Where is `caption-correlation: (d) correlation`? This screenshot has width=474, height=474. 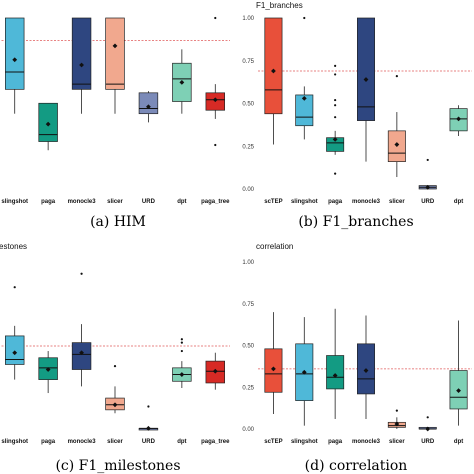
caption-correlation: (d) correlation is located at coordinates (356, 466).